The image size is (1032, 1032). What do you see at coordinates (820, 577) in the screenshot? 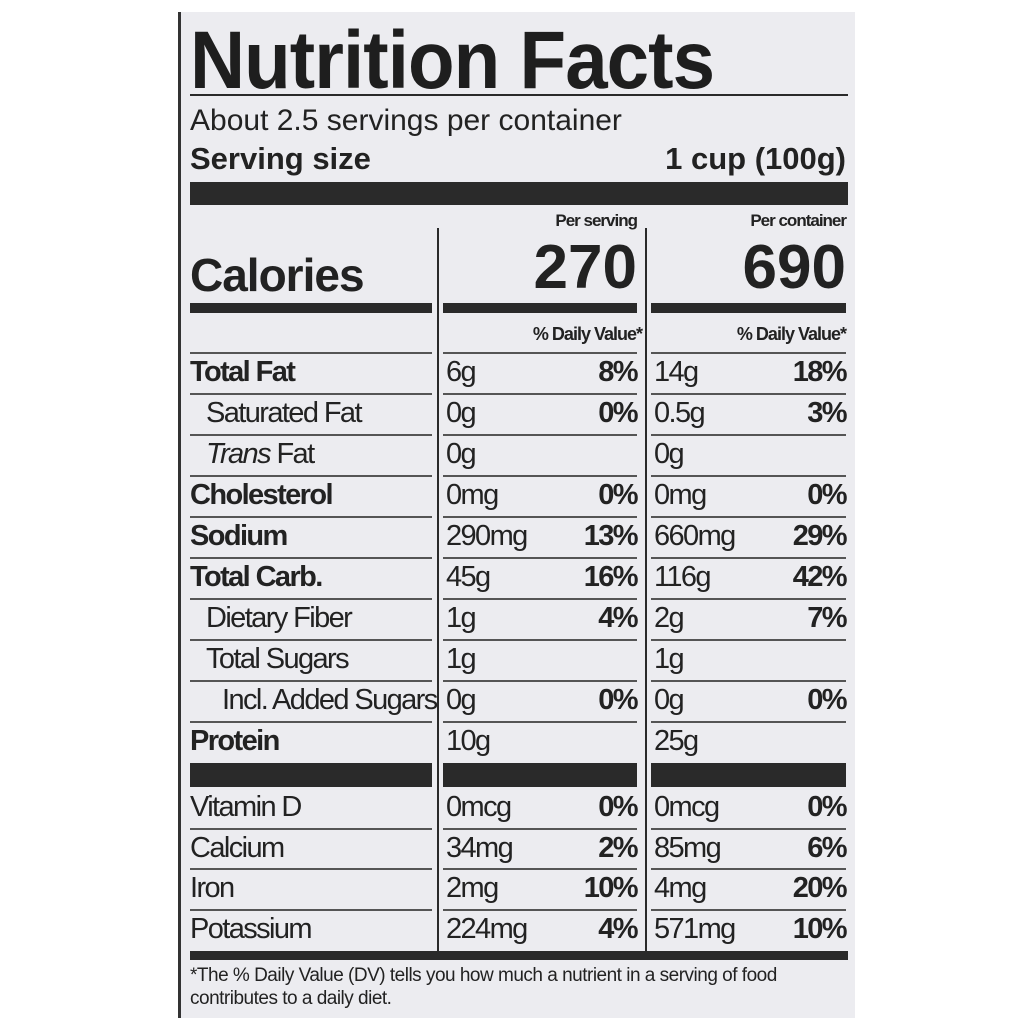
I see `container-daily-value: 42%` at bounding box center [820, 577].